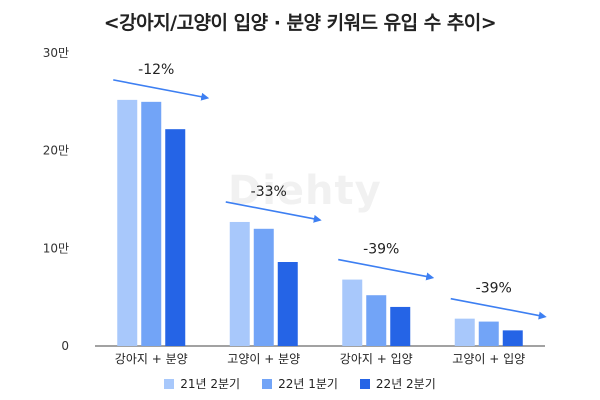  Describe the element at coordinates (56, 248) in the screenshot. I see `y-tick-label: 10만` at that location.